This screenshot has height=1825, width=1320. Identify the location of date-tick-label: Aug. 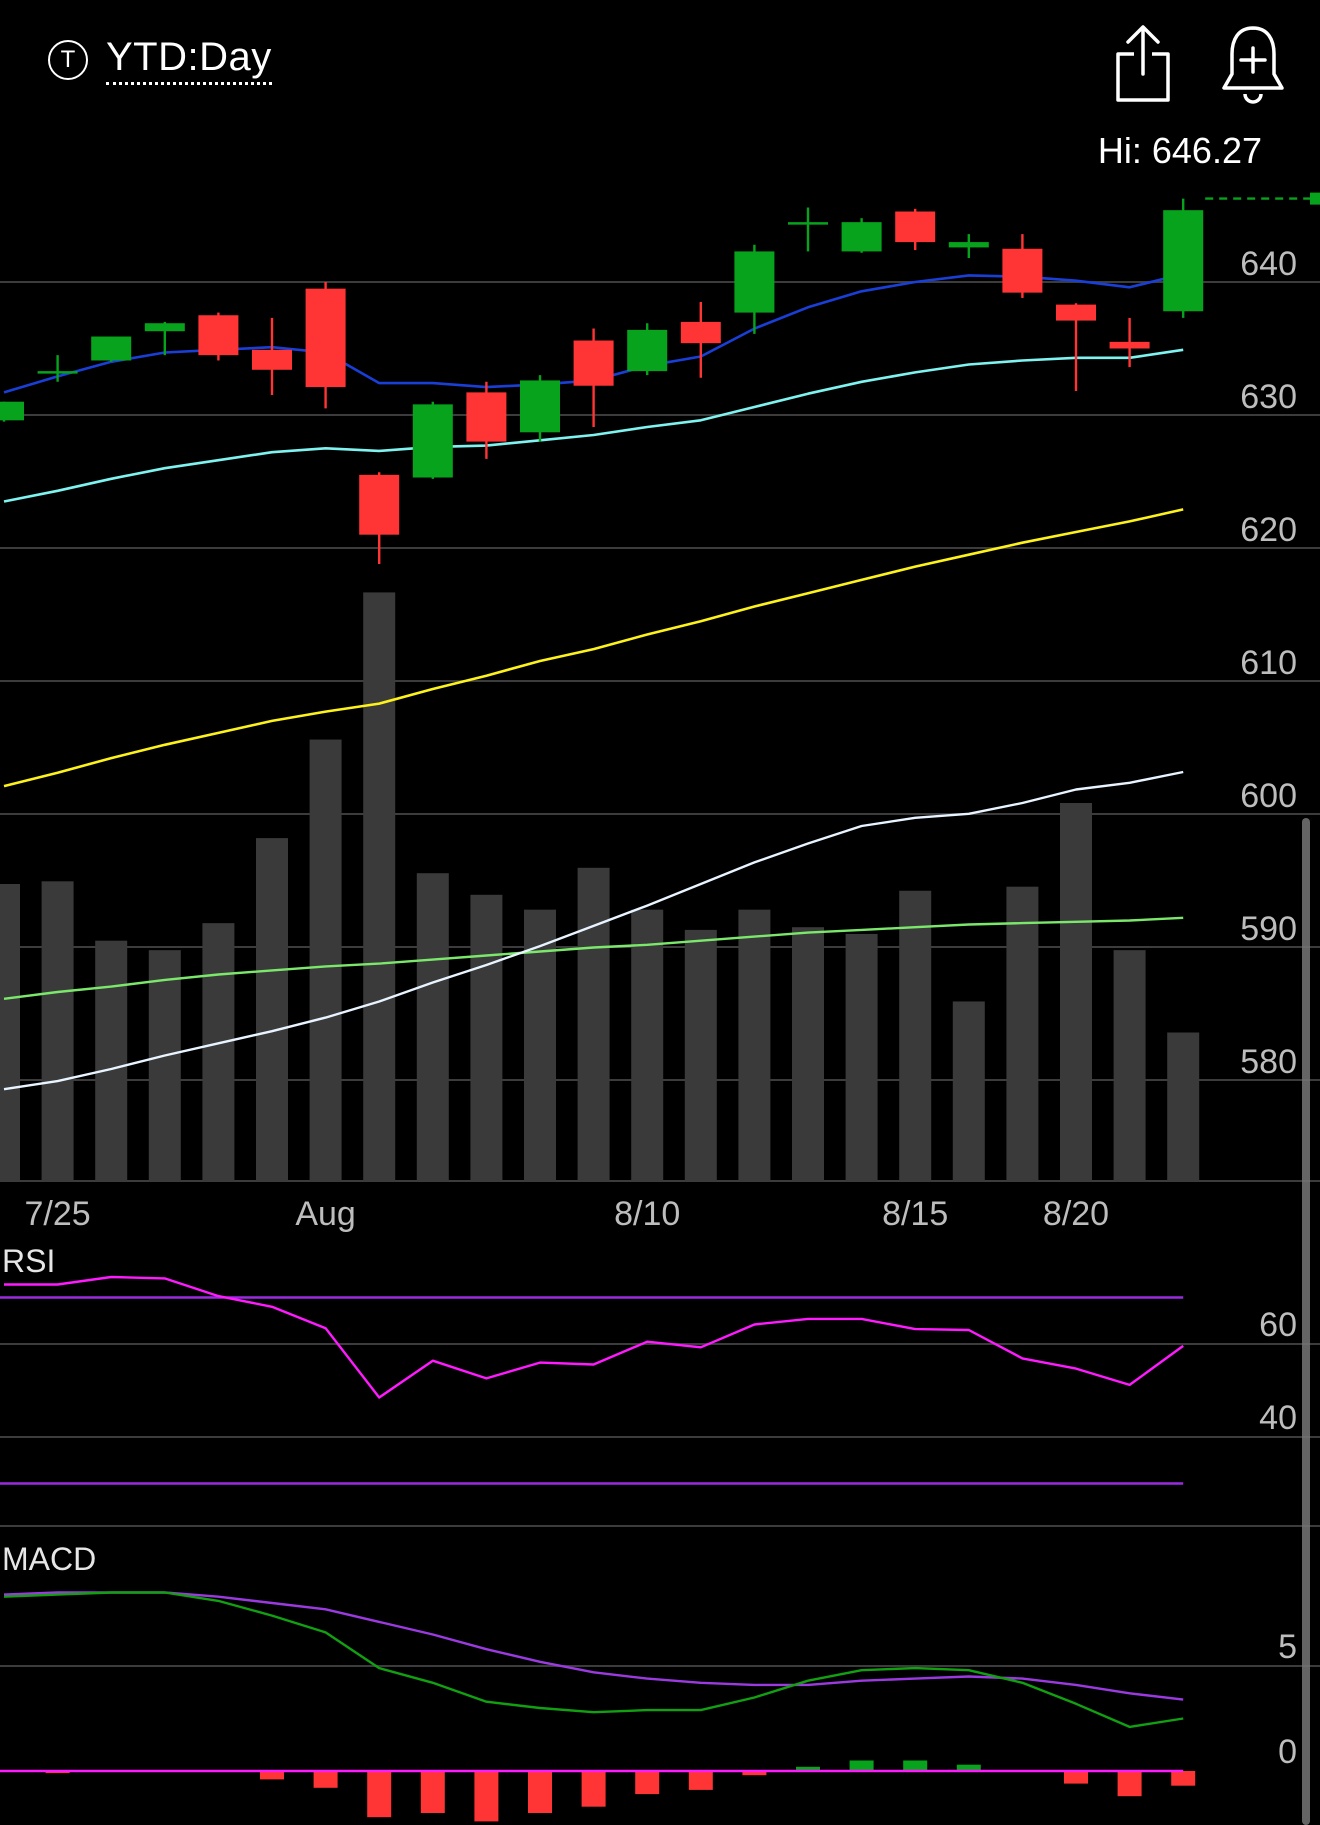
(325, 1214).